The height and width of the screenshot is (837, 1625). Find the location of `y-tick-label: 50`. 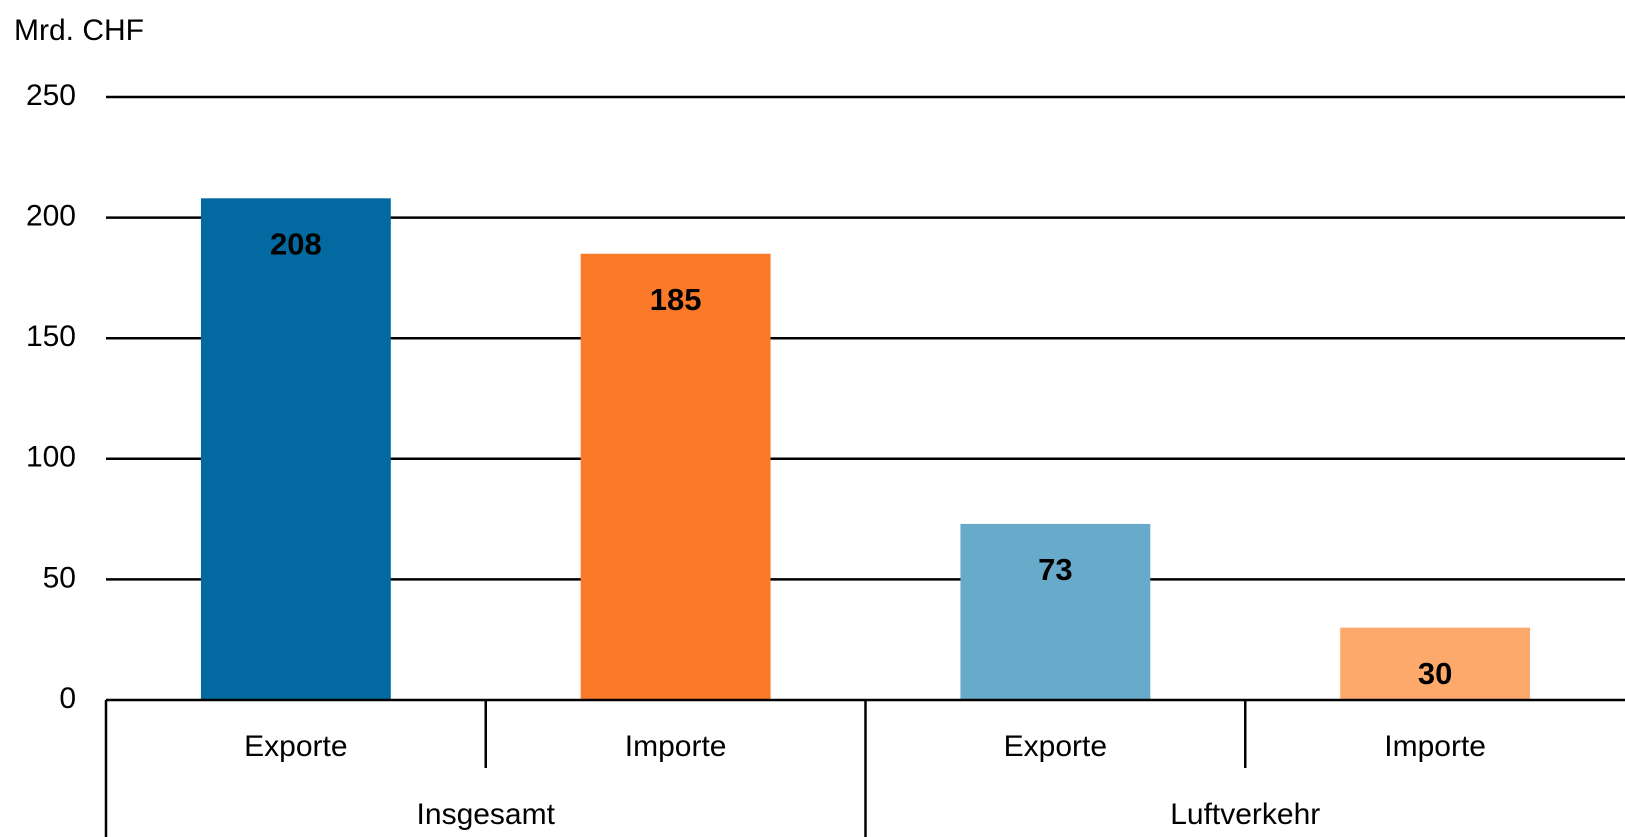

y-tick-label: 50 is located at coordinates (59, 577).